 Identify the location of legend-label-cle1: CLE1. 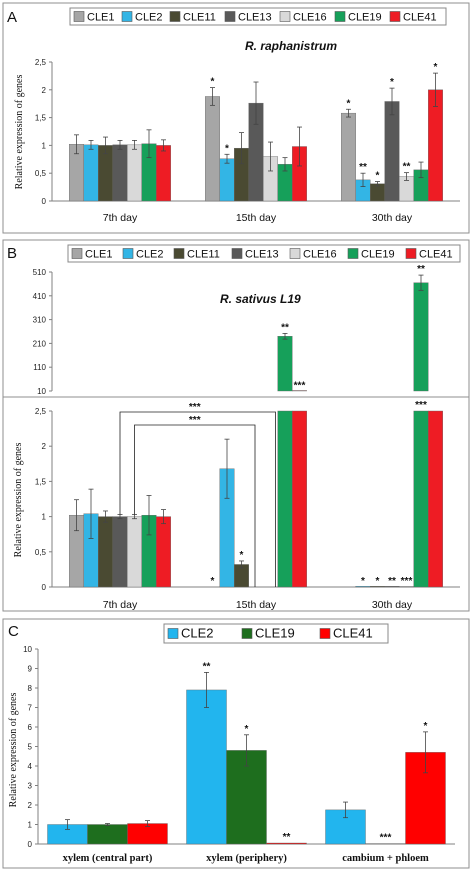
(99, 255).